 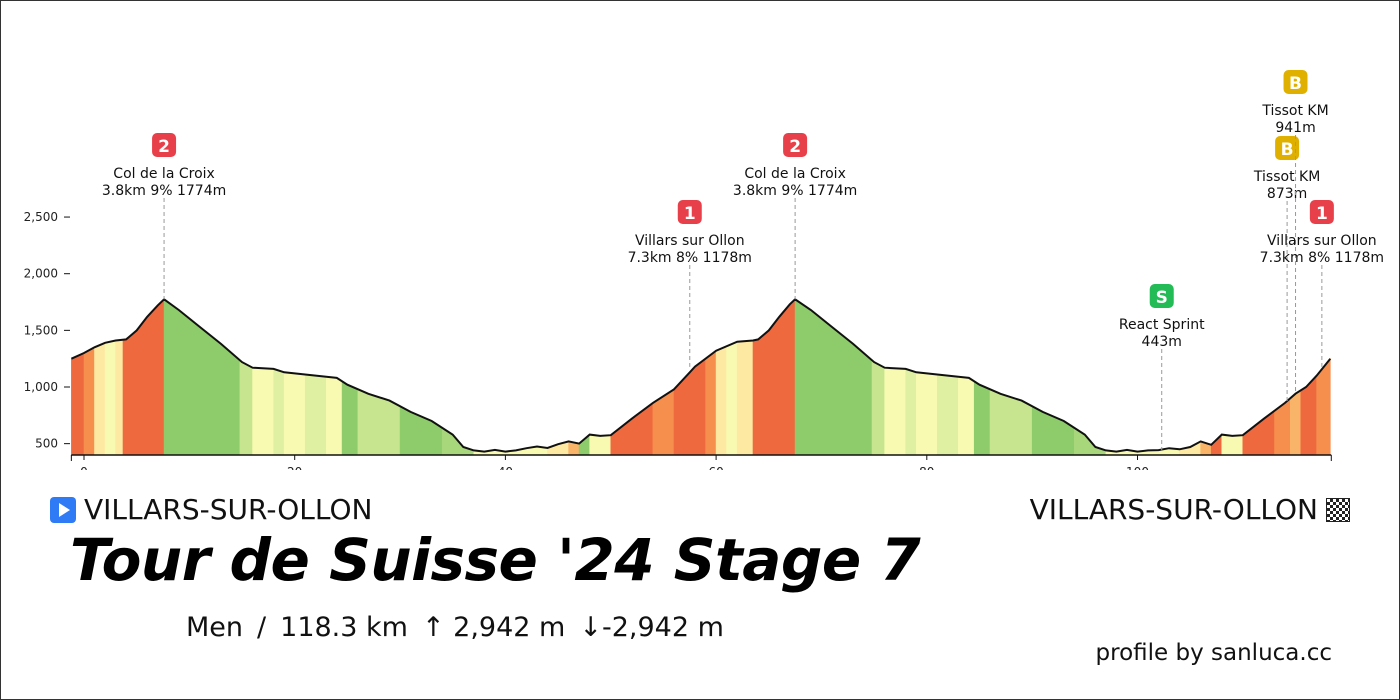 I want to click on stage-stats: Men / 118.3 km ↑ 2,942 m ↓-2,942 m, so click(x=455, y=627).